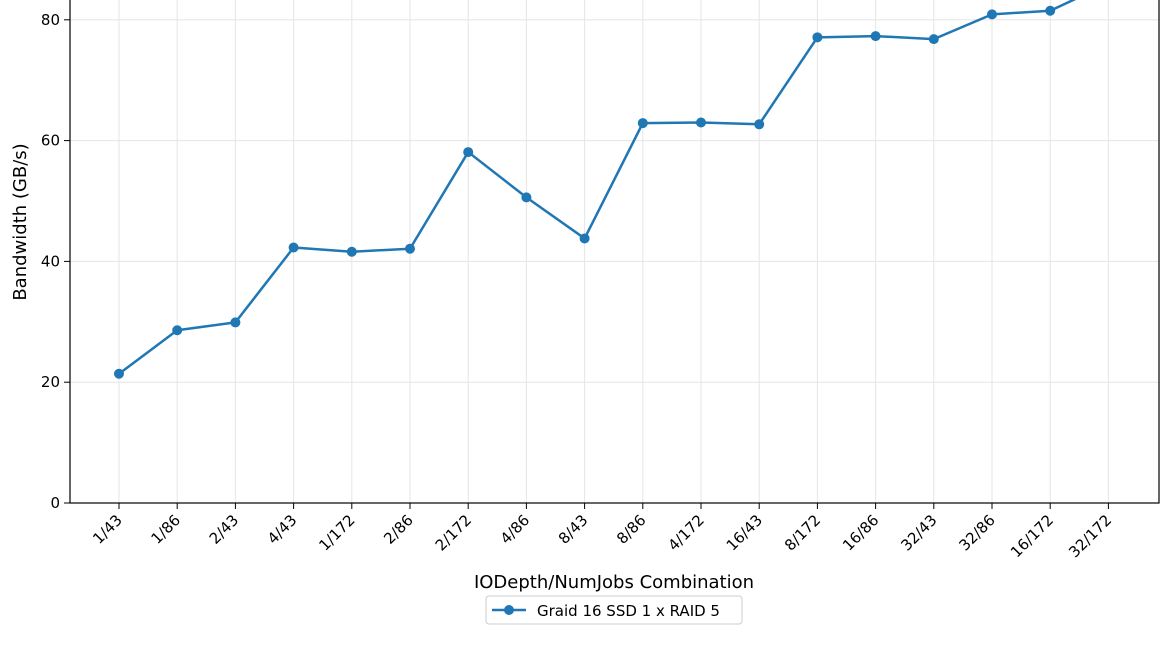  Describe the element at coordinates (453, 532) in the screenshot. I see `x-tick-label: 2/172` at that location.